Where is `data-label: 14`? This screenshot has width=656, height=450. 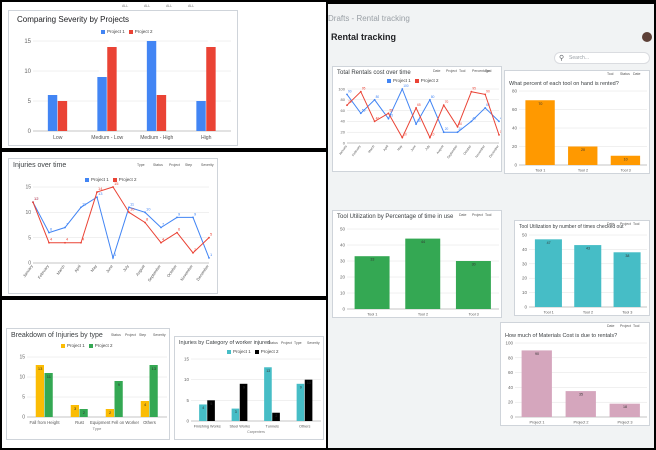
data-label: 14 is located at coordinates (100, 188).